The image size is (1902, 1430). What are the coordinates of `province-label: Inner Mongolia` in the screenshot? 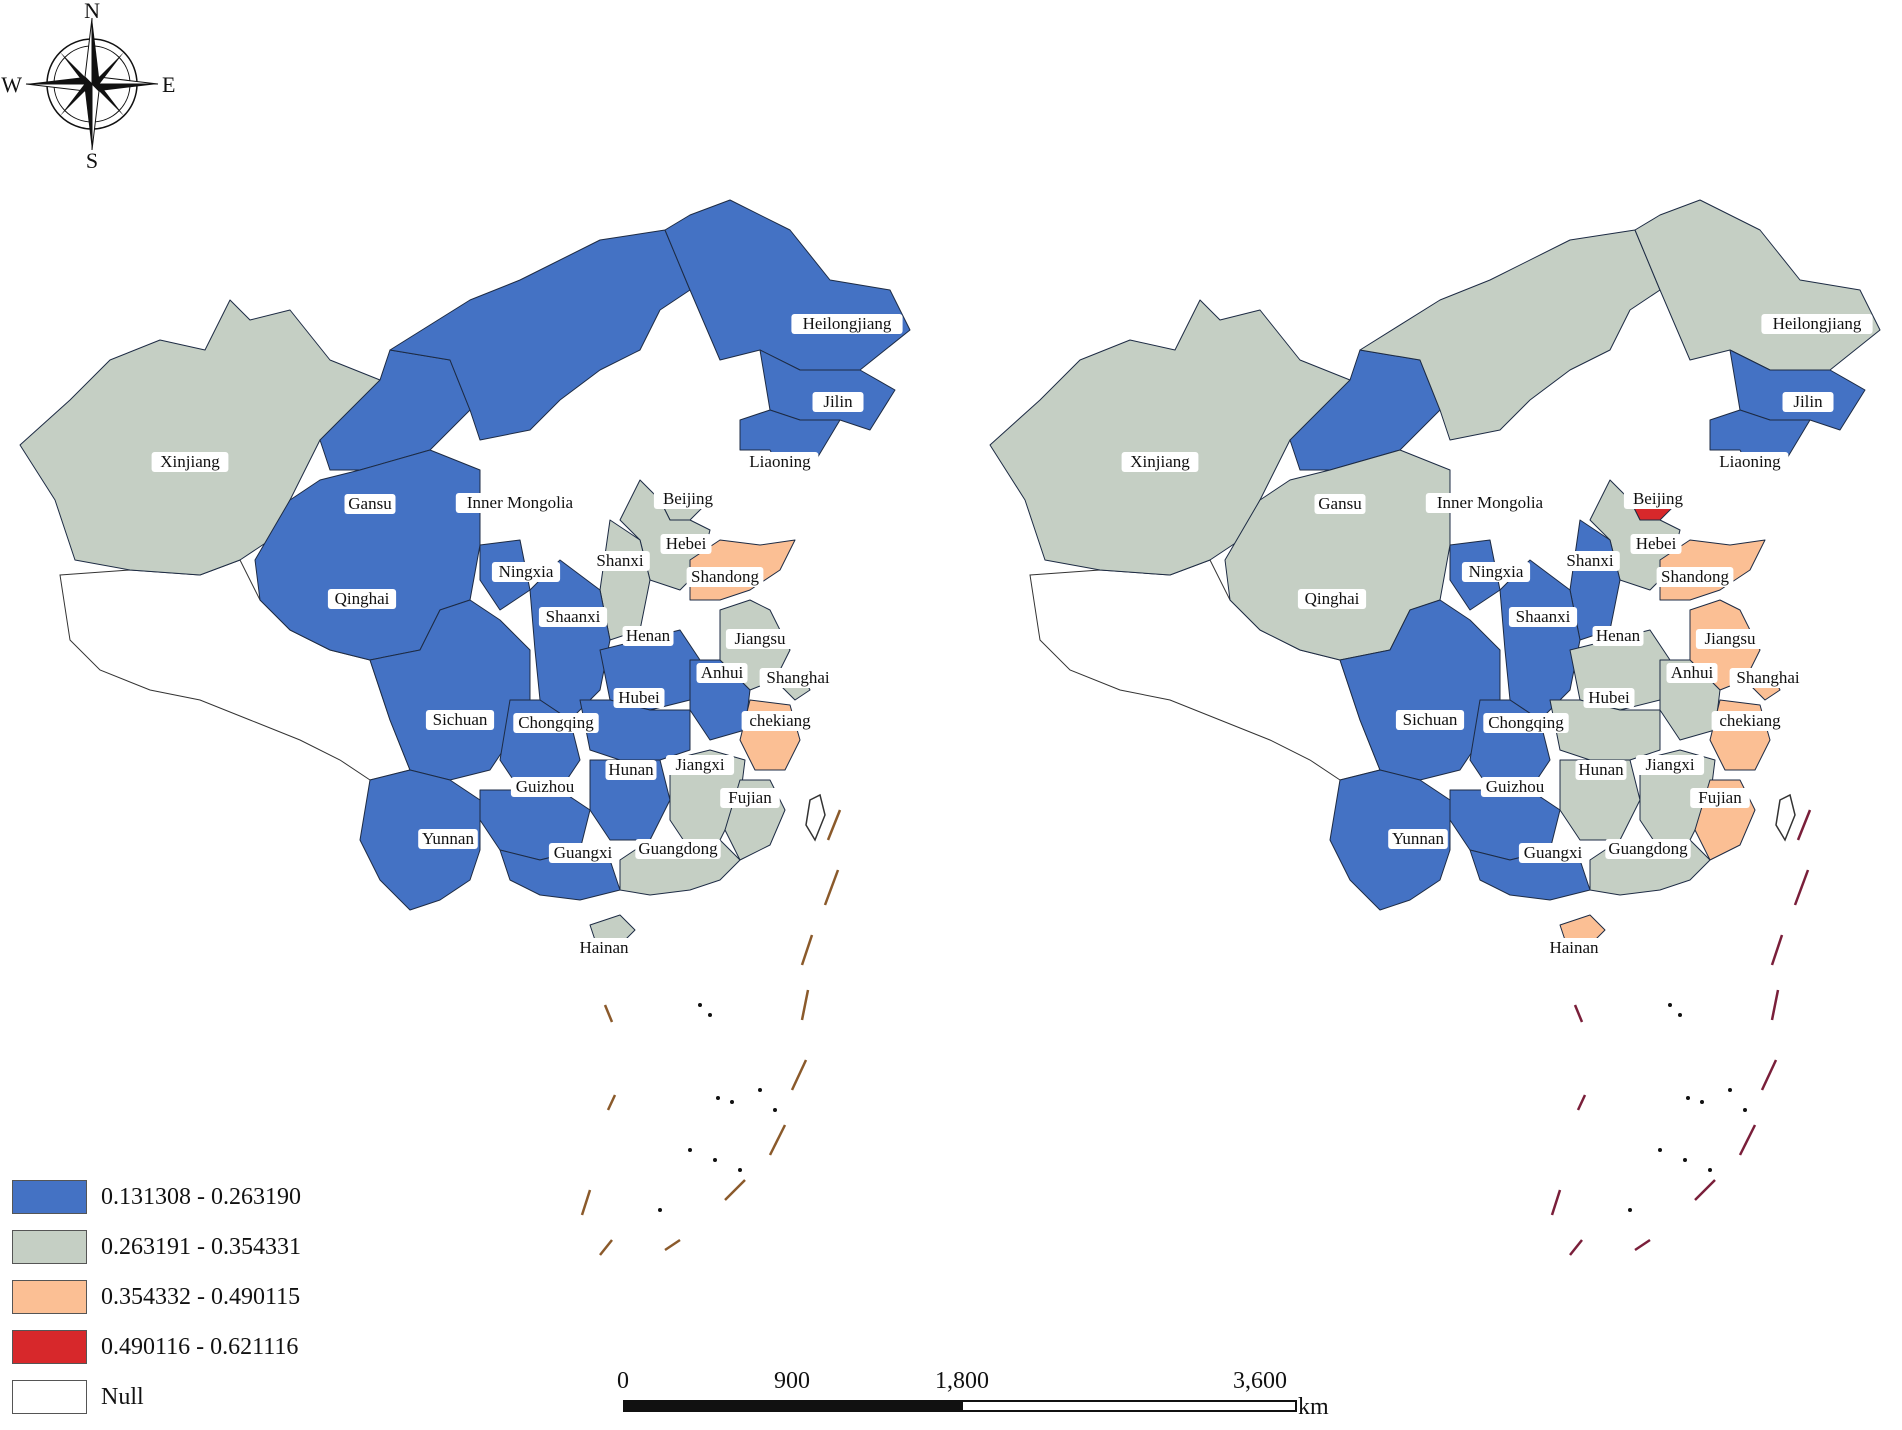 It's located at (520, 502).